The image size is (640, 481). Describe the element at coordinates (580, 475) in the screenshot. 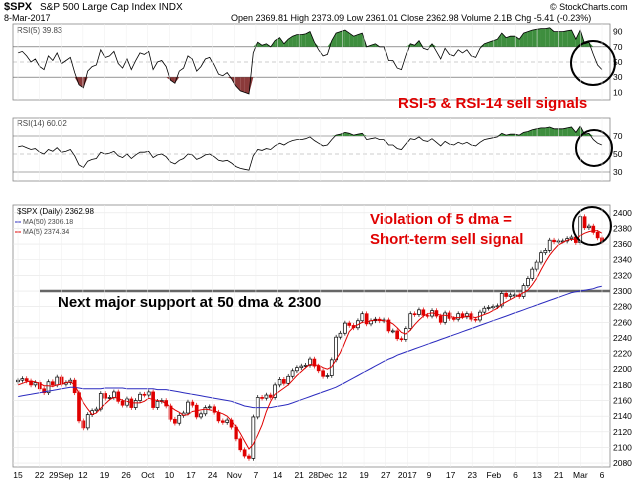

I see `x-tick-label: Mar` at that location.